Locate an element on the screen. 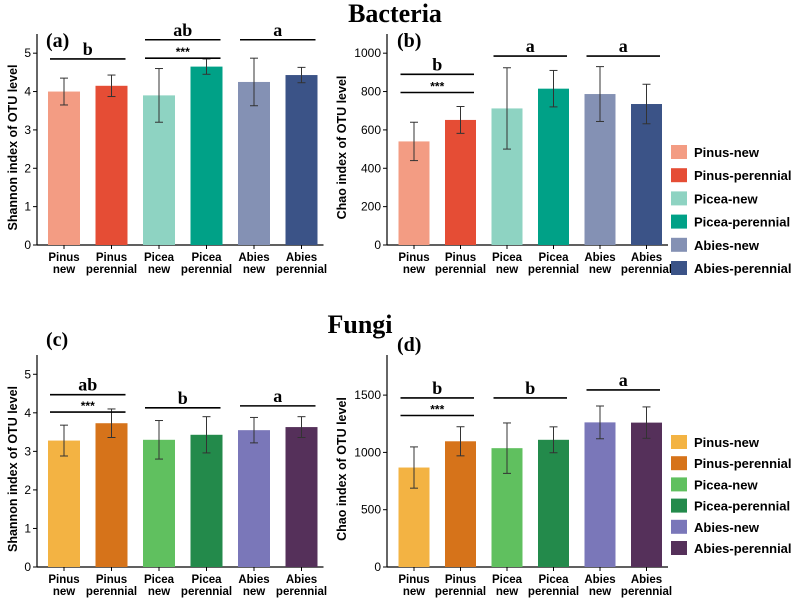 The height and width of the screenshot is (598, 791). y-tick-label: 1 is located at coordinates (27, 528).